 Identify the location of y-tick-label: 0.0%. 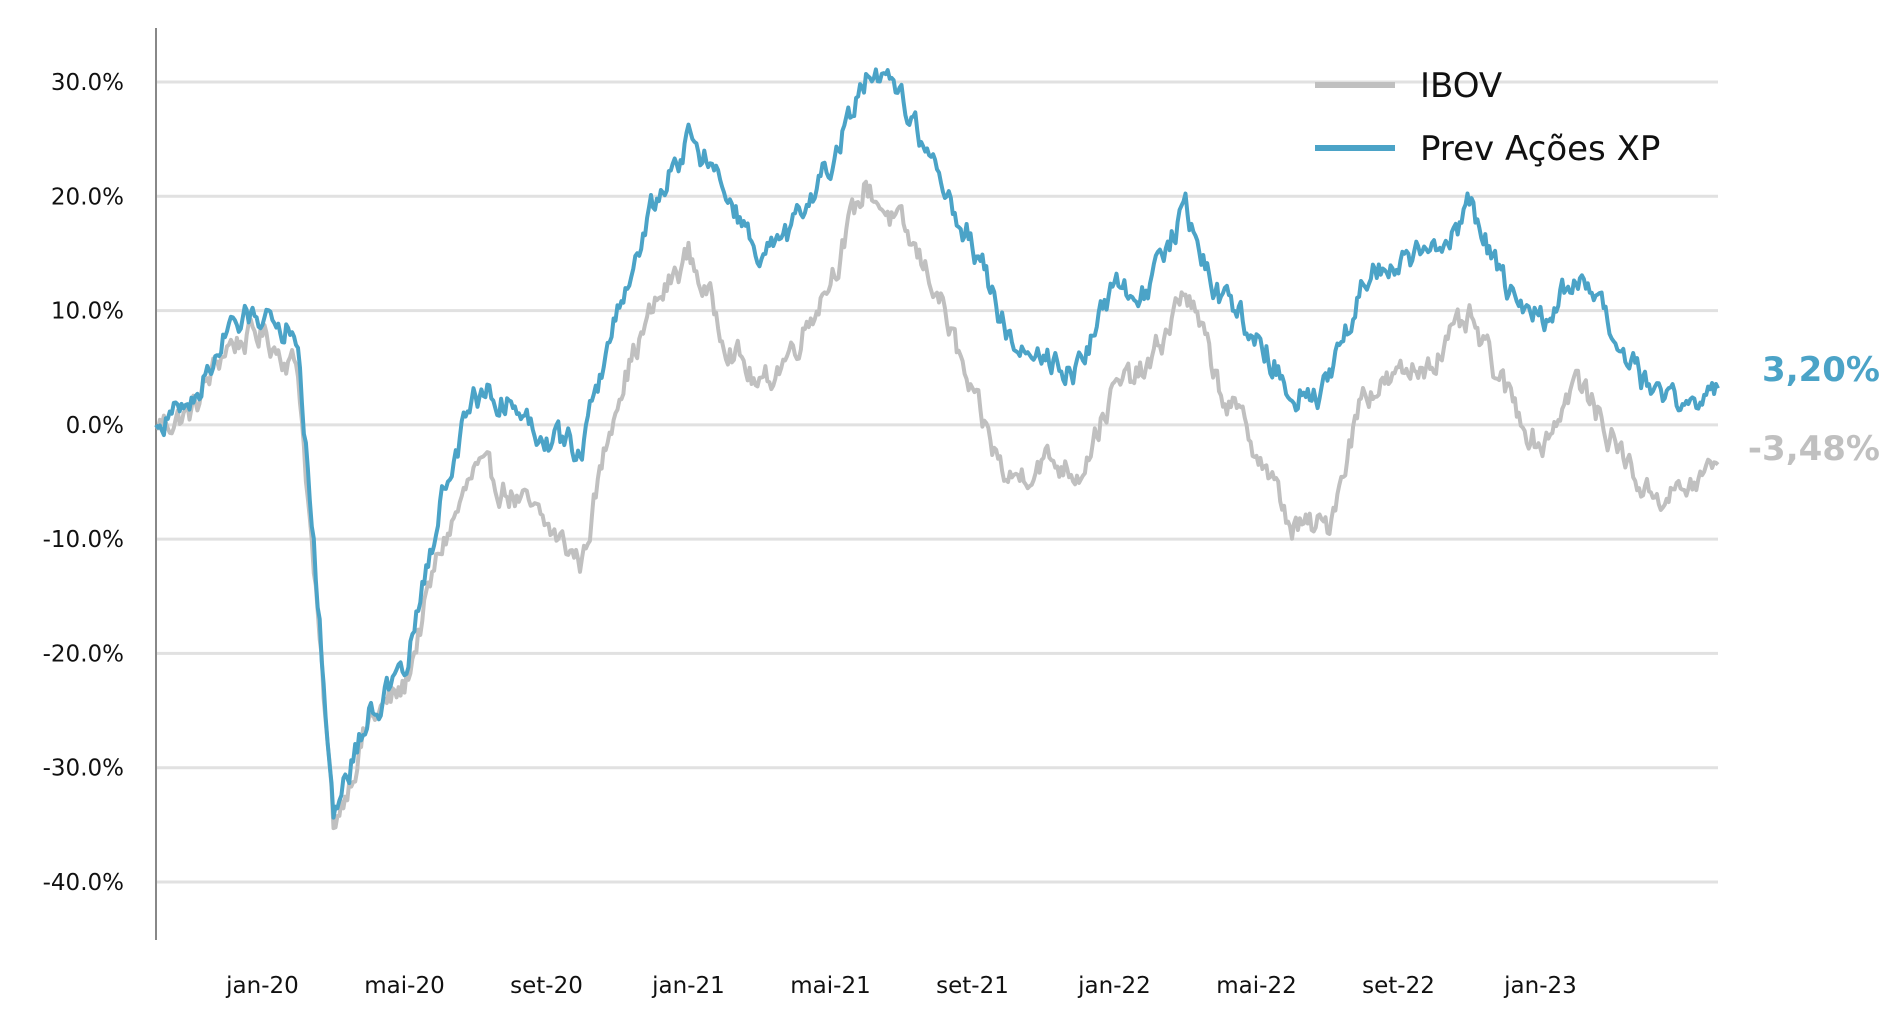
(95, 426).